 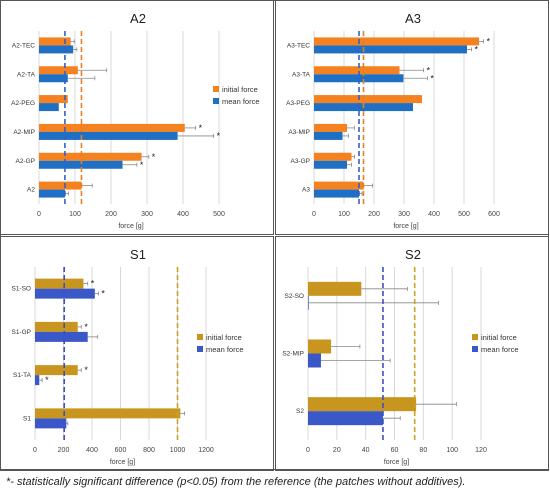 I want to click on category-label: S1, so click(x=27, y=418).